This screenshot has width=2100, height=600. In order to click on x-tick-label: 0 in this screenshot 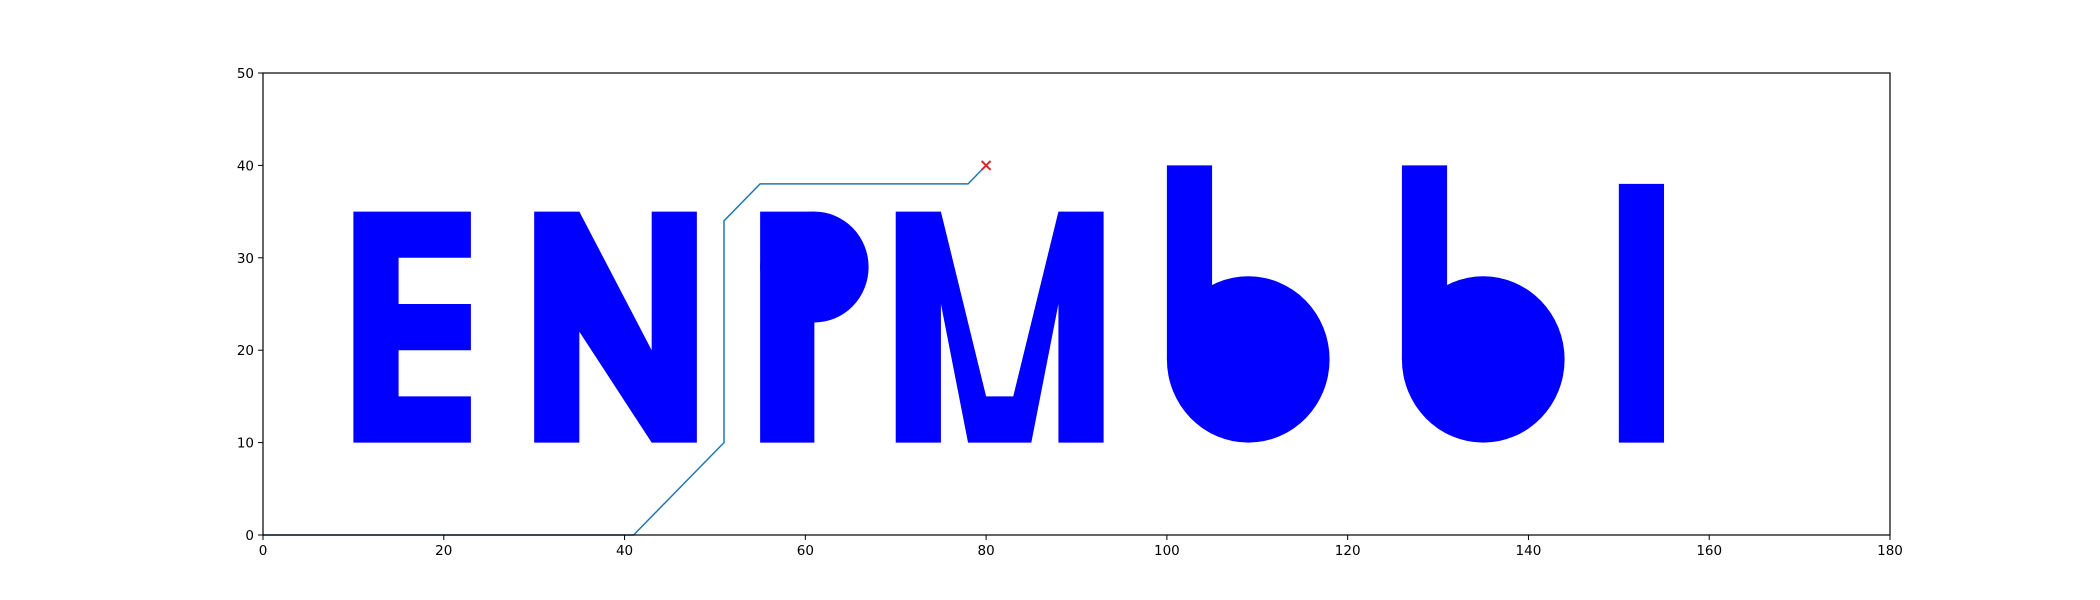, I will do `click(263, 551)`.